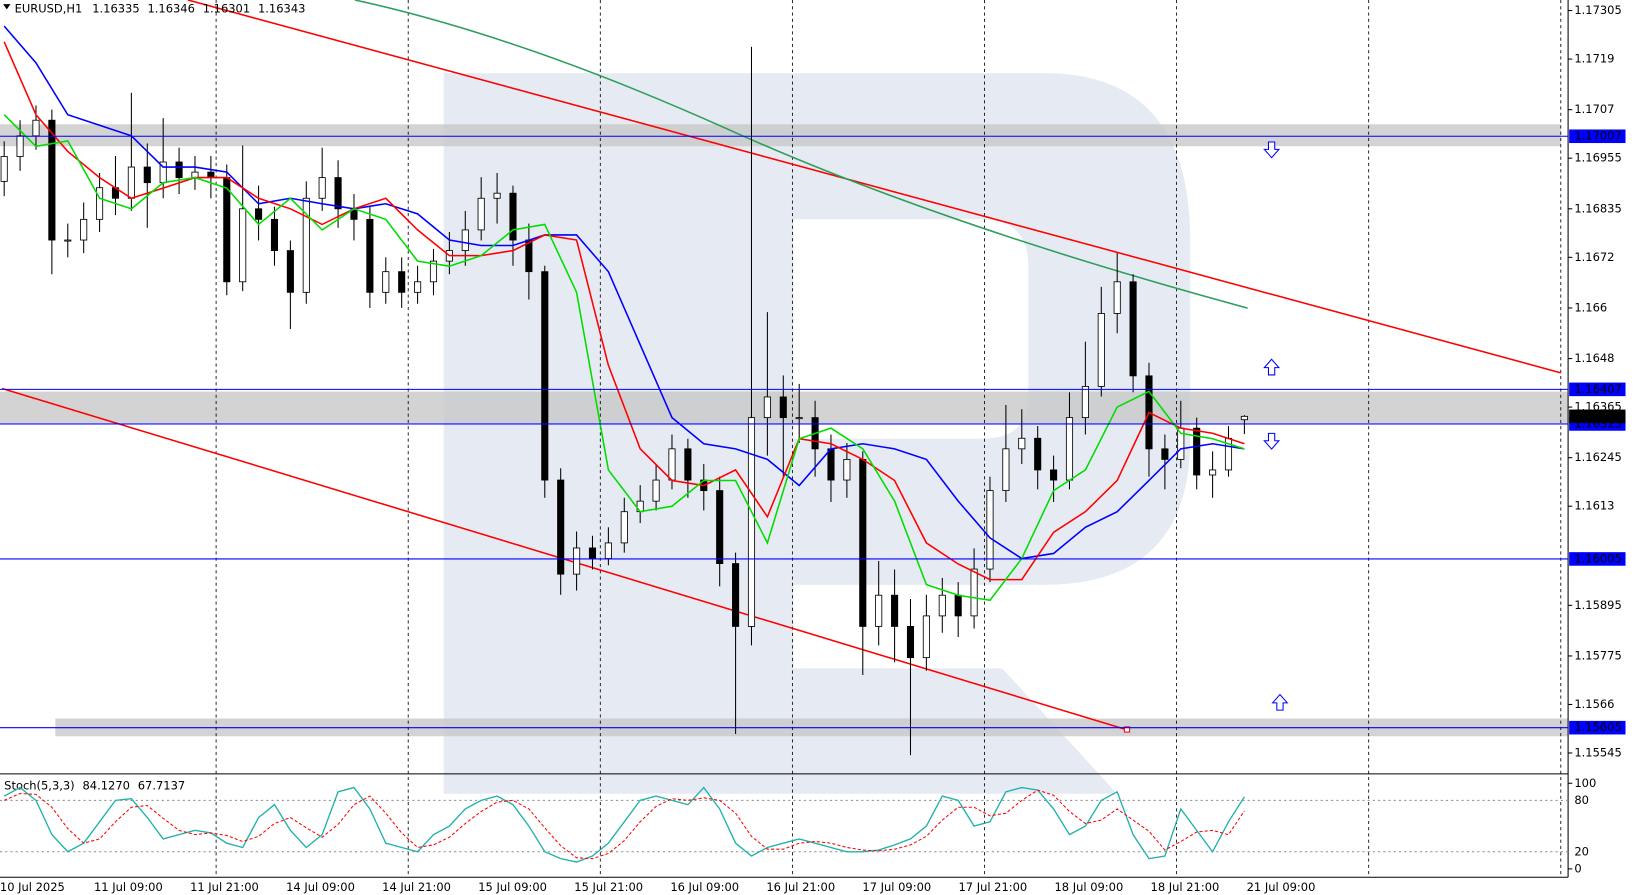 The width and height of the screenshot is (1637, 895). I want to click on stoch-tick-label: 20, so click(1581, 851).